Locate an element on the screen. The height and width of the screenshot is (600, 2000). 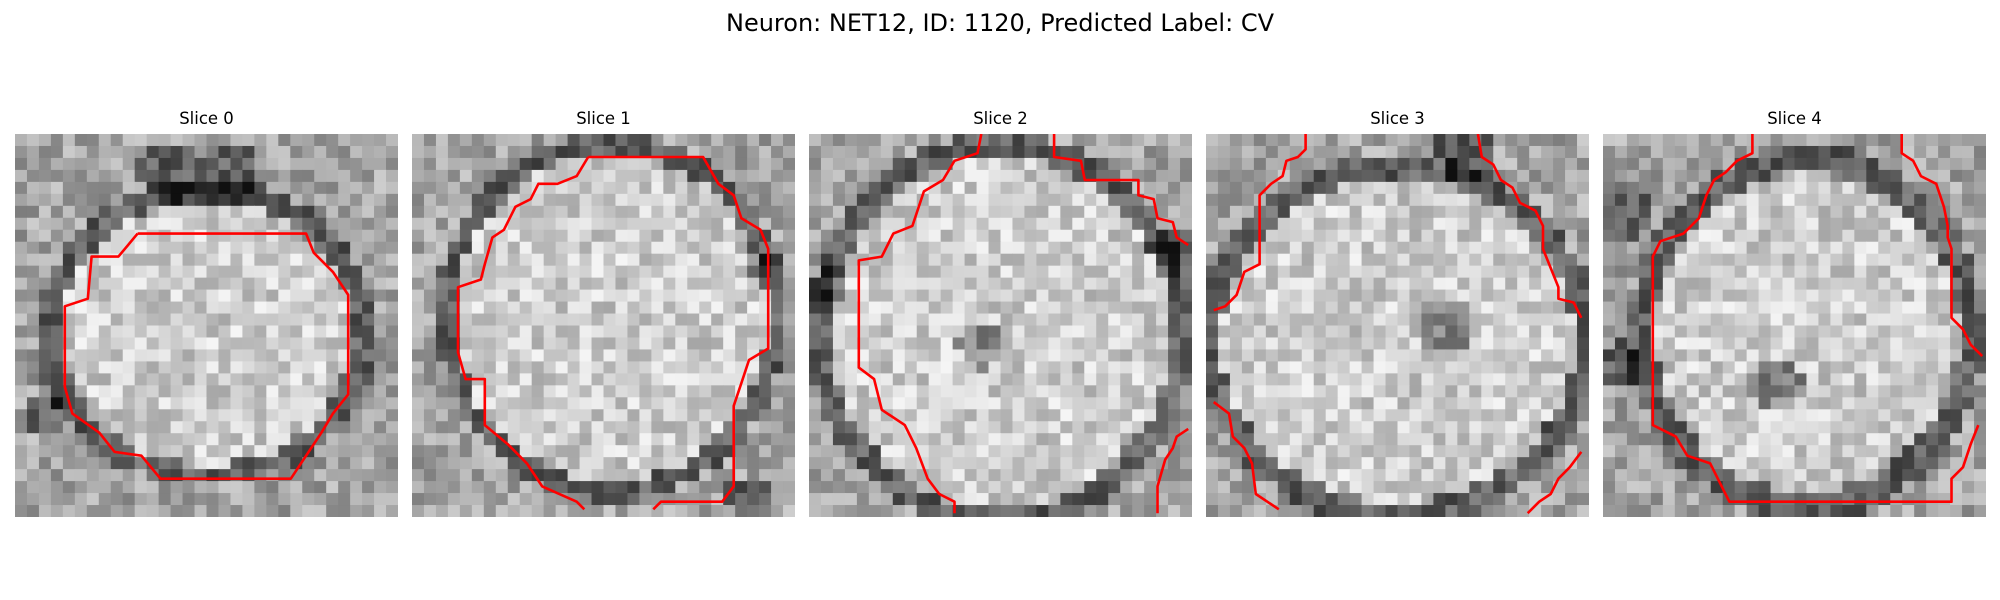
slice-panel-0: Slice 0 is located at coordinates (206, 311).